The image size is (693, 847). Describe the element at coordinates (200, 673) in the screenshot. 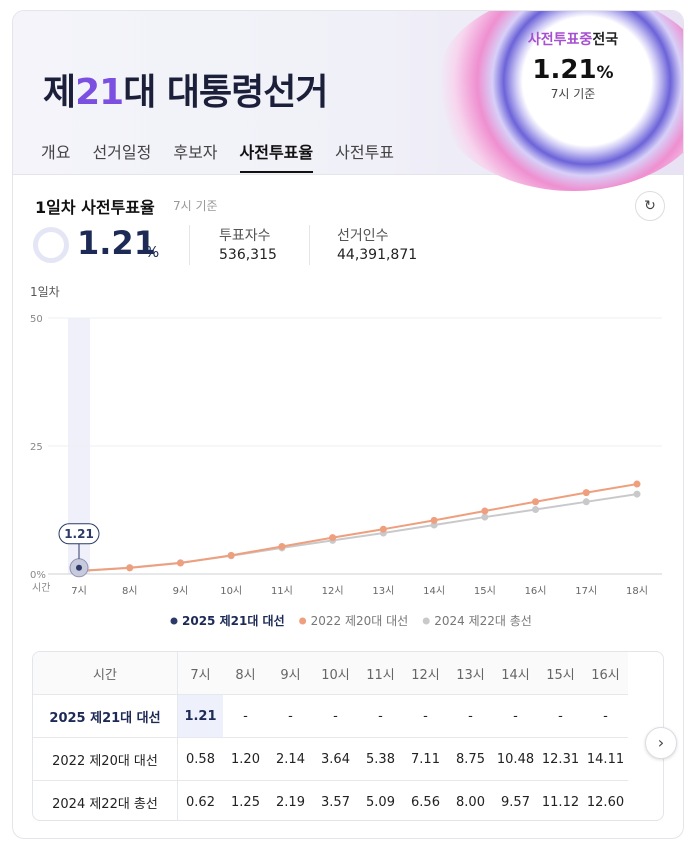

I see `header-cell: 7시` at that location.